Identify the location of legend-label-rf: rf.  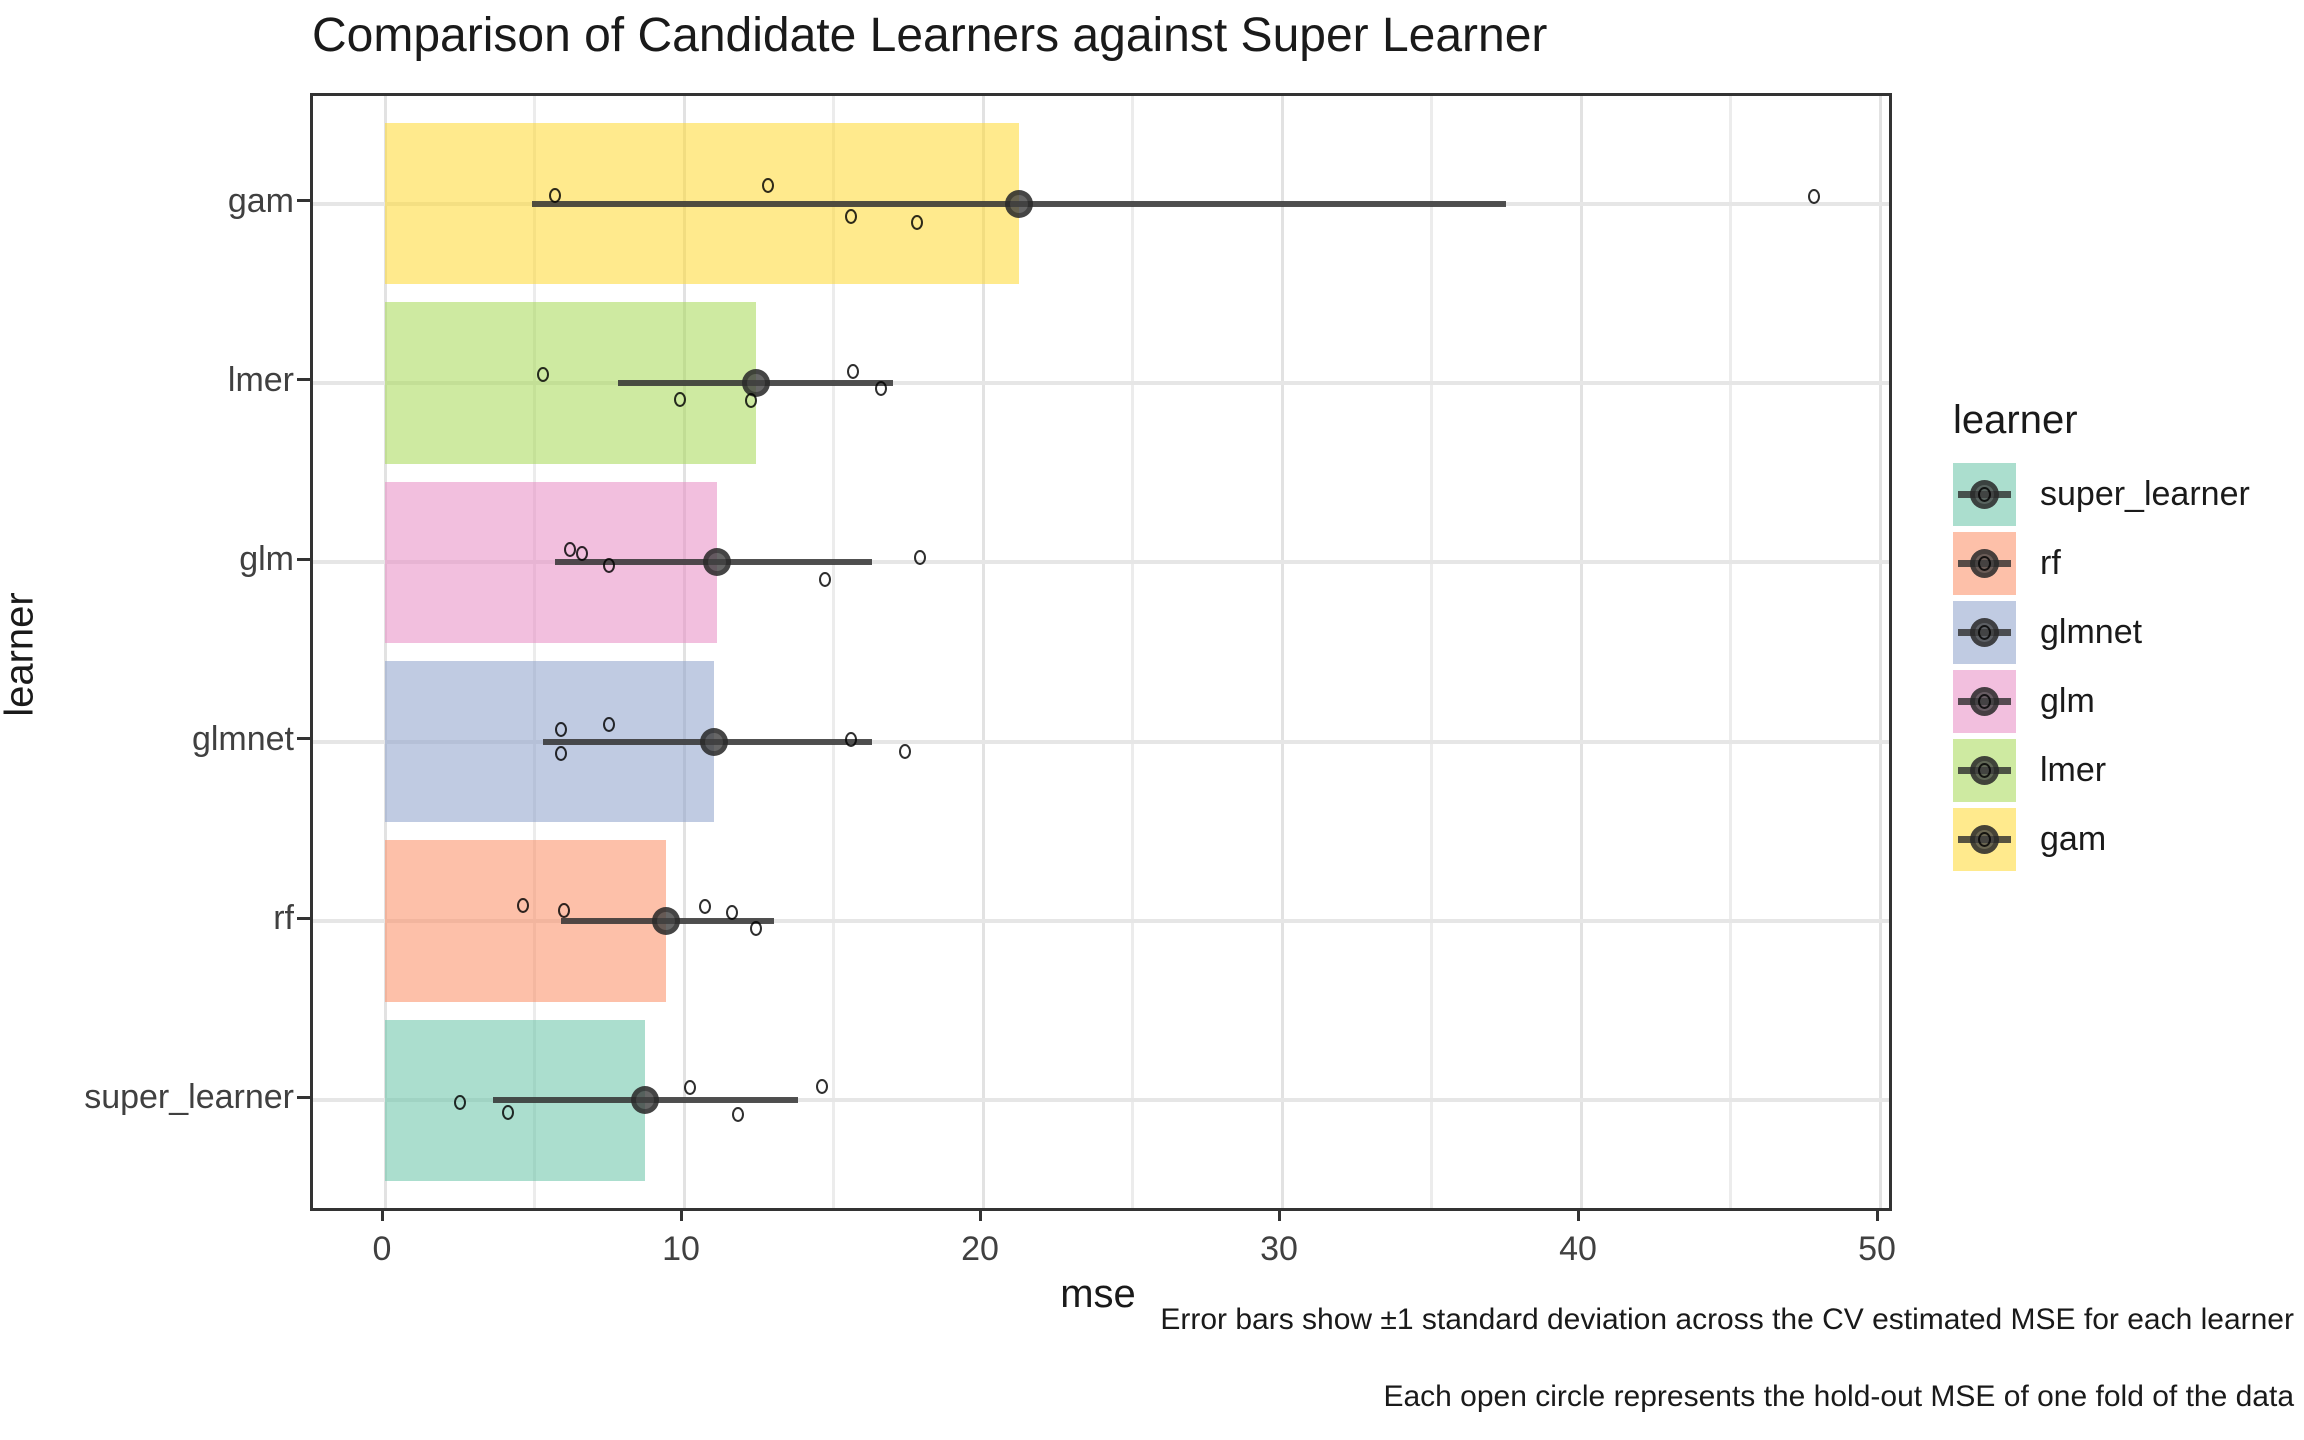
(2050, 563).